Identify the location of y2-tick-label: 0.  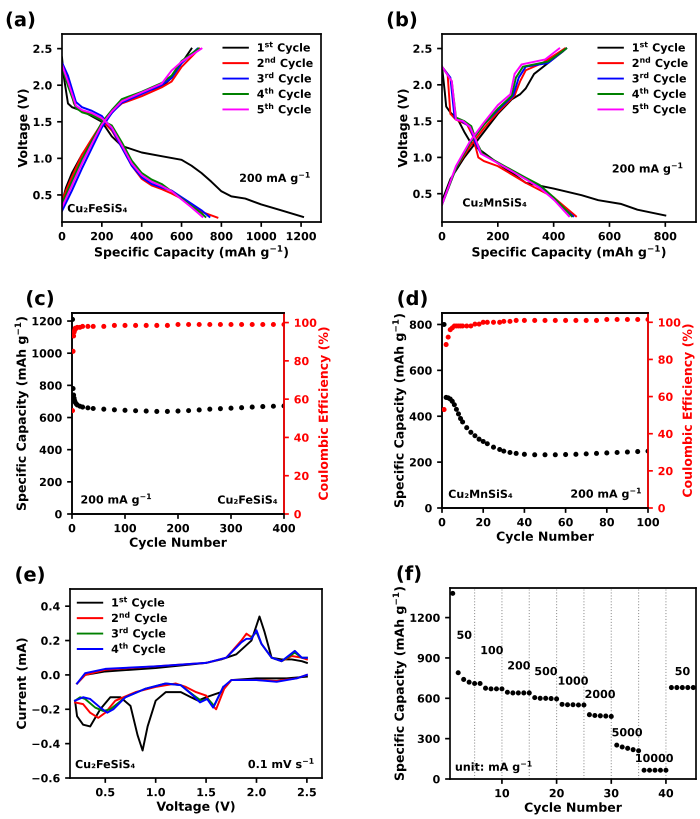
(297, 514).